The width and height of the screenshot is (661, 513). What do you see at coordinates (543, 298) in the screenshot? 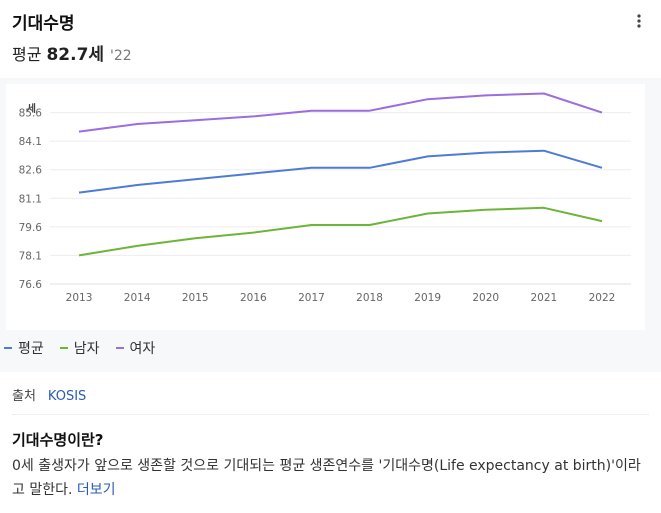
I see `x-tick-label: 2021` at bounding box center [543, 298].